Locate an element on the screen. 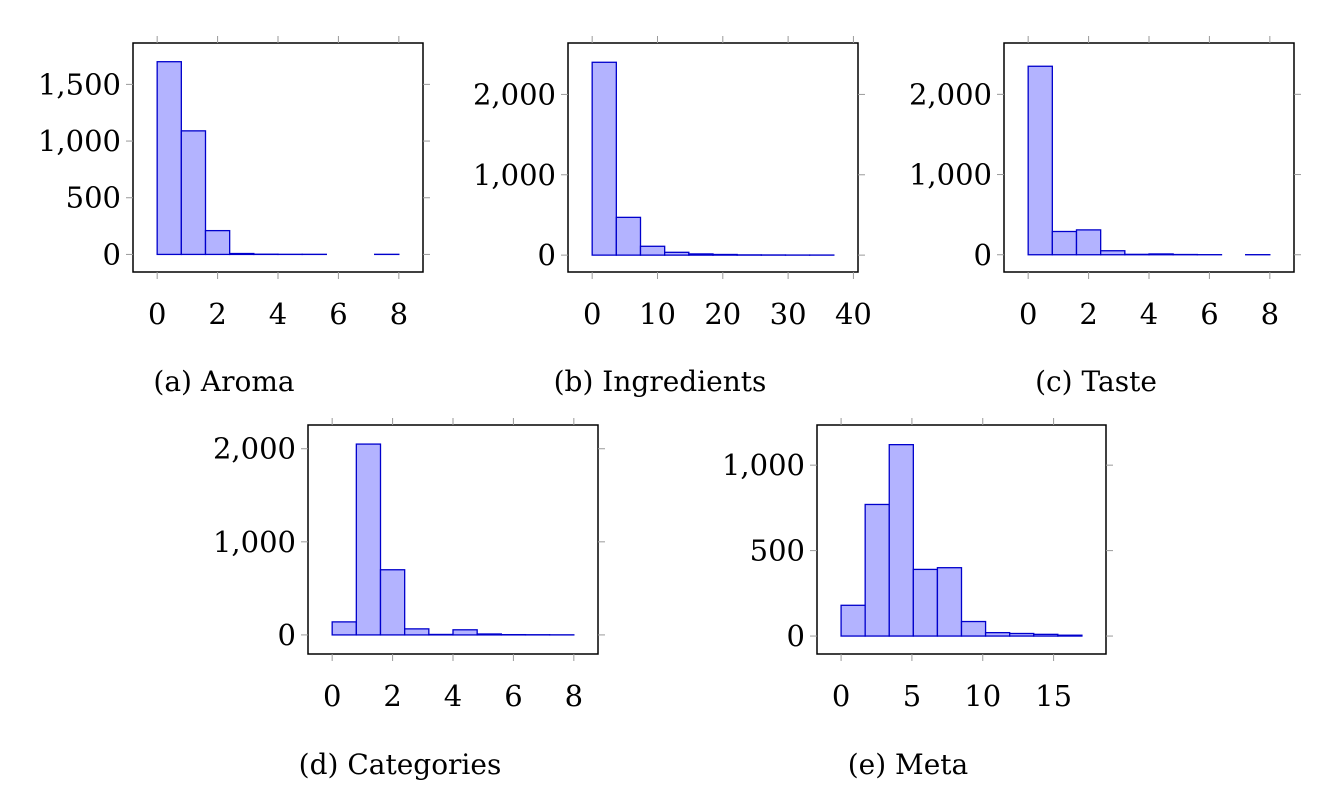 The image size is (1328, 808). histogram-categories: 0 2 4 6 8 0 1,000 2,000 (d) Categories is located at coordinates (409, 599).